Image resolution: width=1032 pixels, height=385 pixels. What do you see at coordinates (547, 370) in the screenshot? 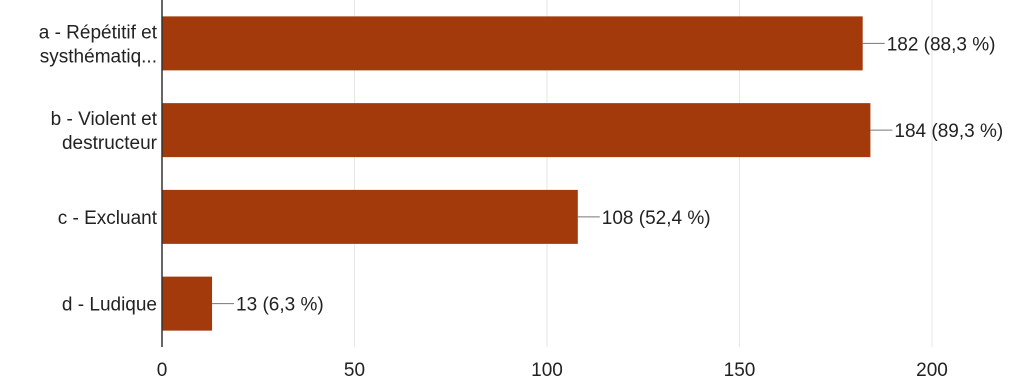
I see `x-tick-label-100: 100` at bounding box center [547, 370].